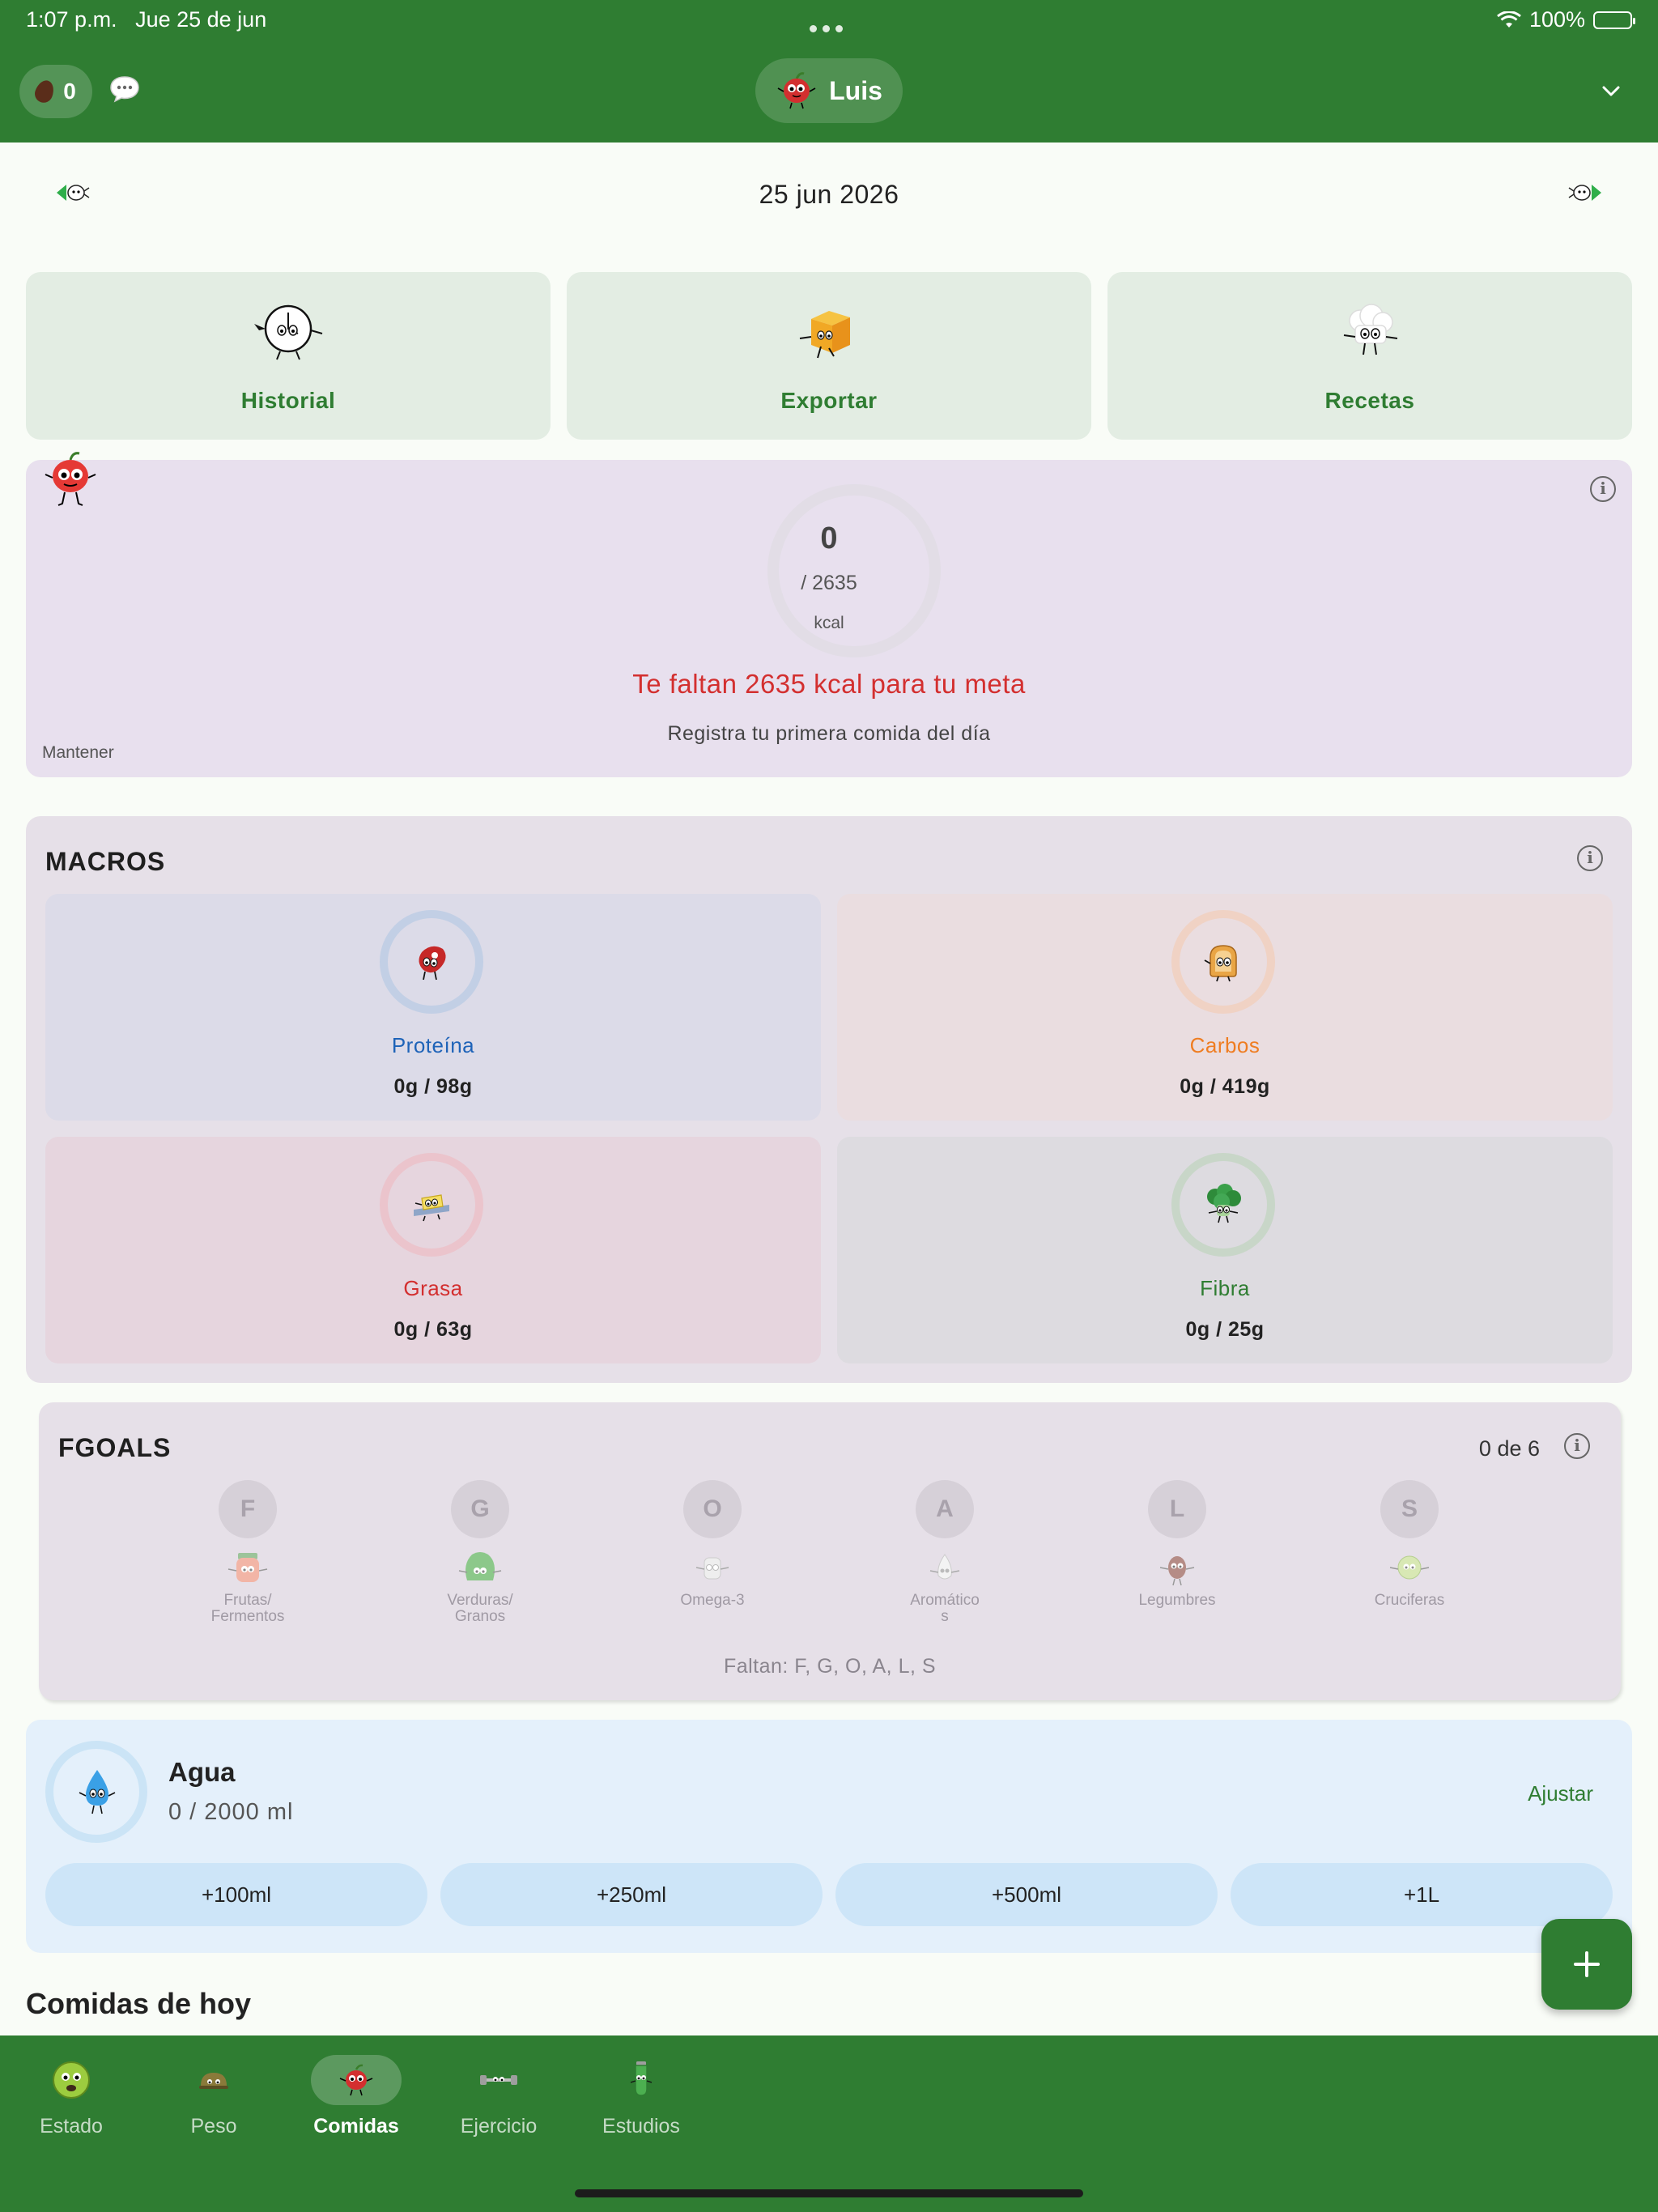  Describe the element at coordinates (641, 2127) in the screenshot. I see `nav-label: Estudios` at that location.